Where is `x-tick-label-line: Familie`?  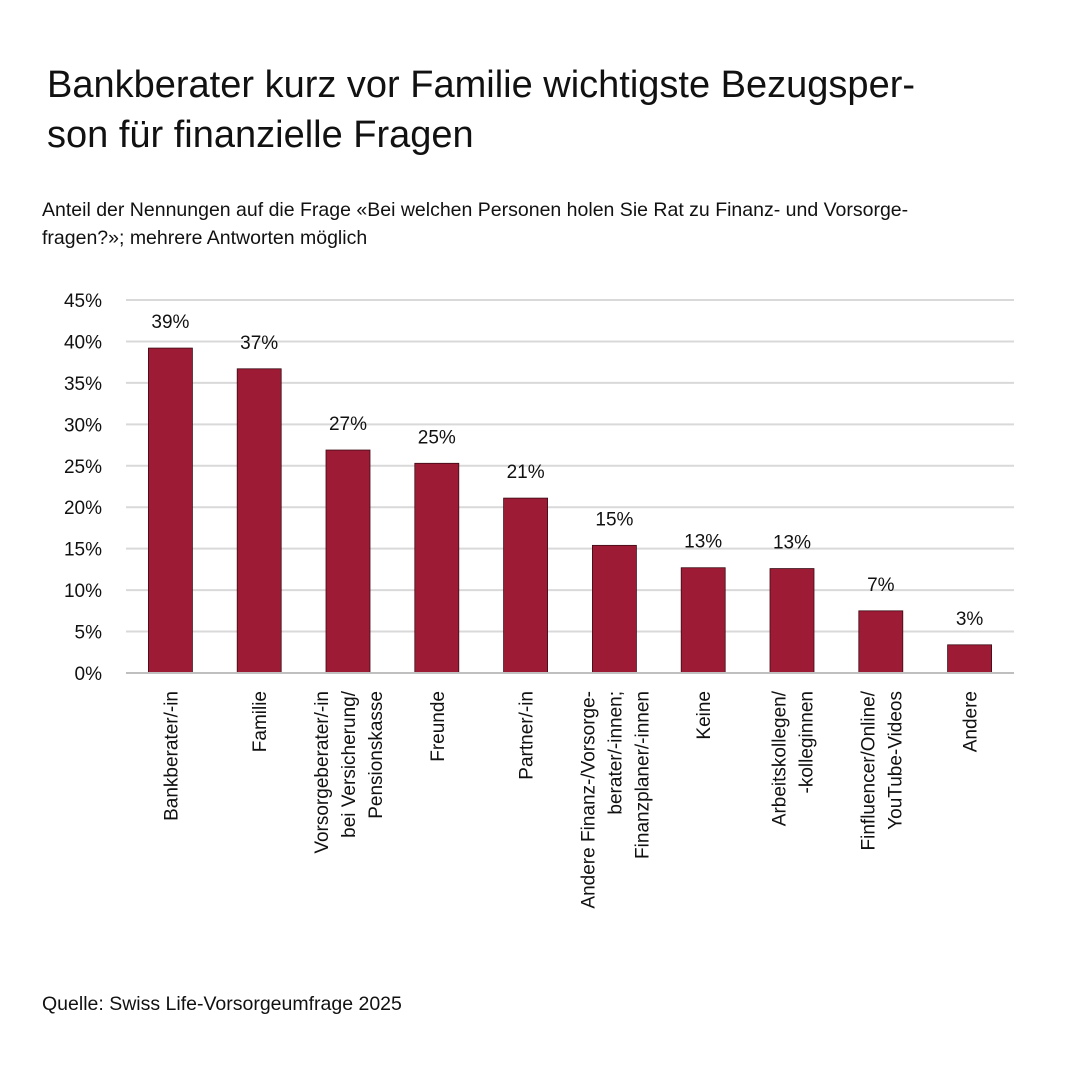
x-tick-label-line: Familie is located at coordinates (260, 721).